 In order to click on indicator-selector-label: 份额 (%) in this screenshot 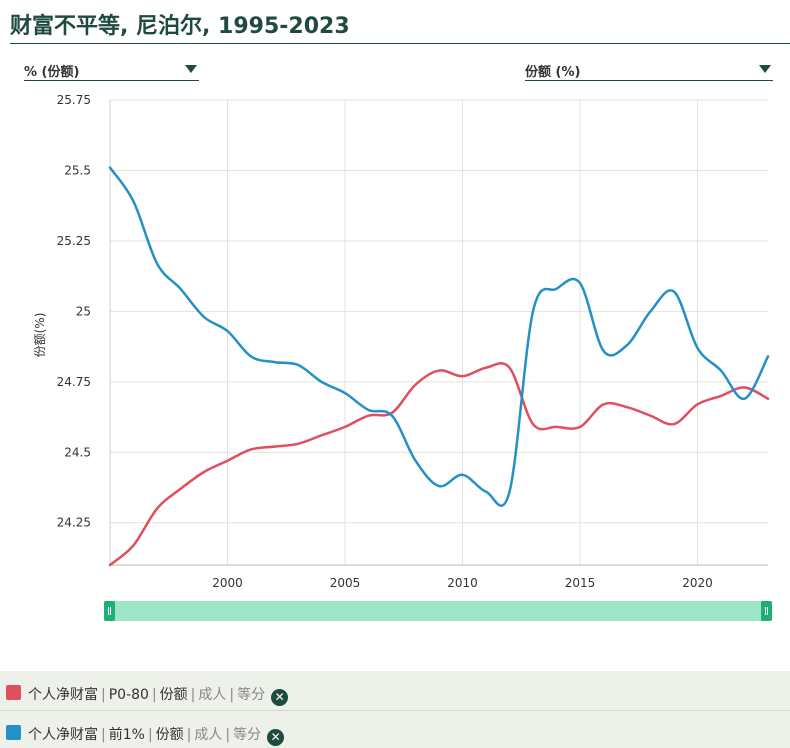, I will do `click(553, 72)`.